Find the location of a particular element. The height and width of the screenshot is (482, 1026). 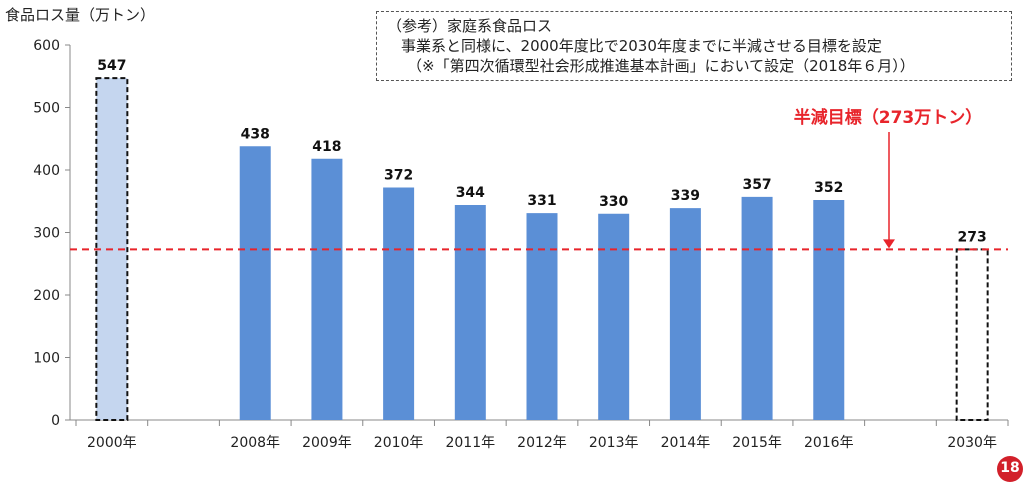

bar-2030年 is located at coordinates (972, 334).